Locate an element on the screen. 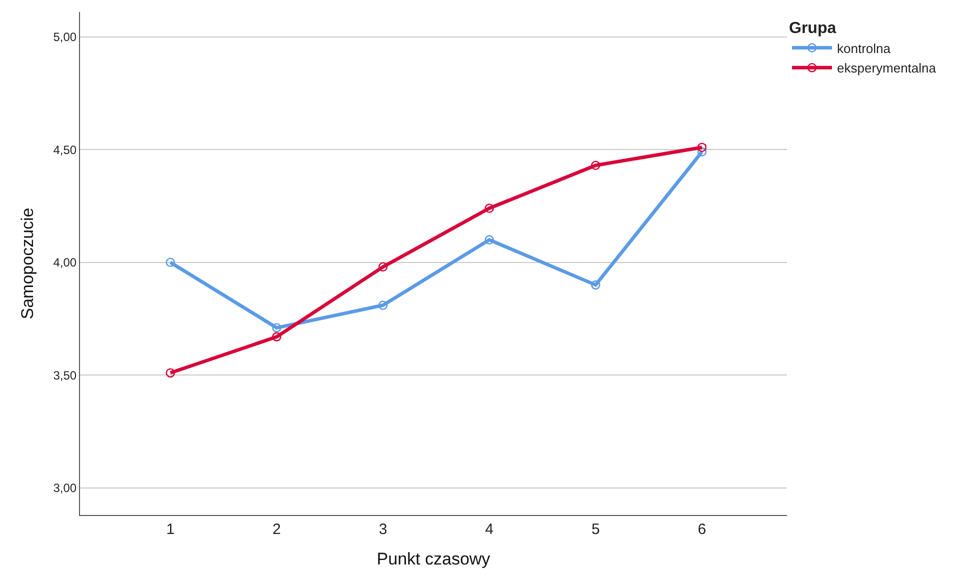  x-tick-label: 2 is located at coordinates (276, 529).